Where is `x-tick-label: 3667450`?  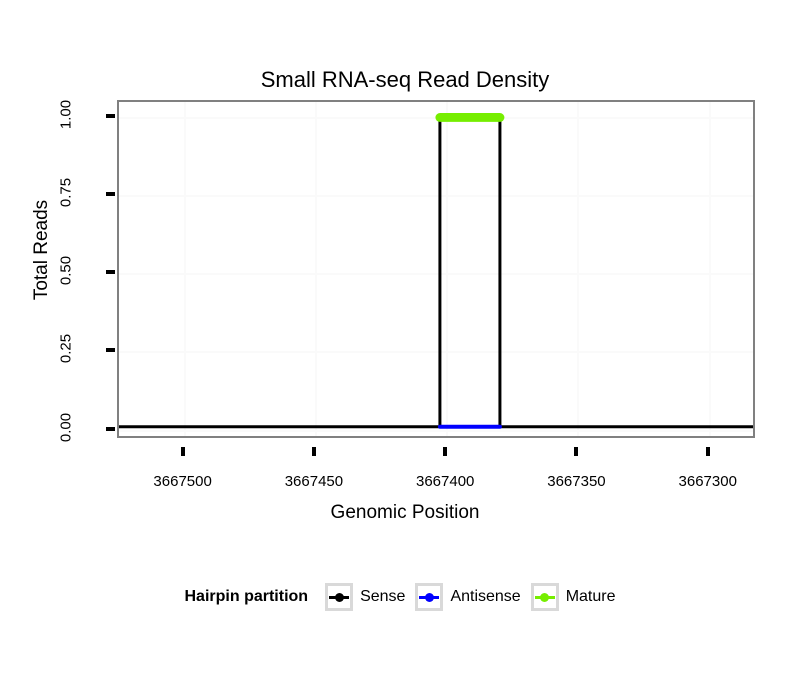 x-tick-label: 3667450 is located at coordinates (314, 481).